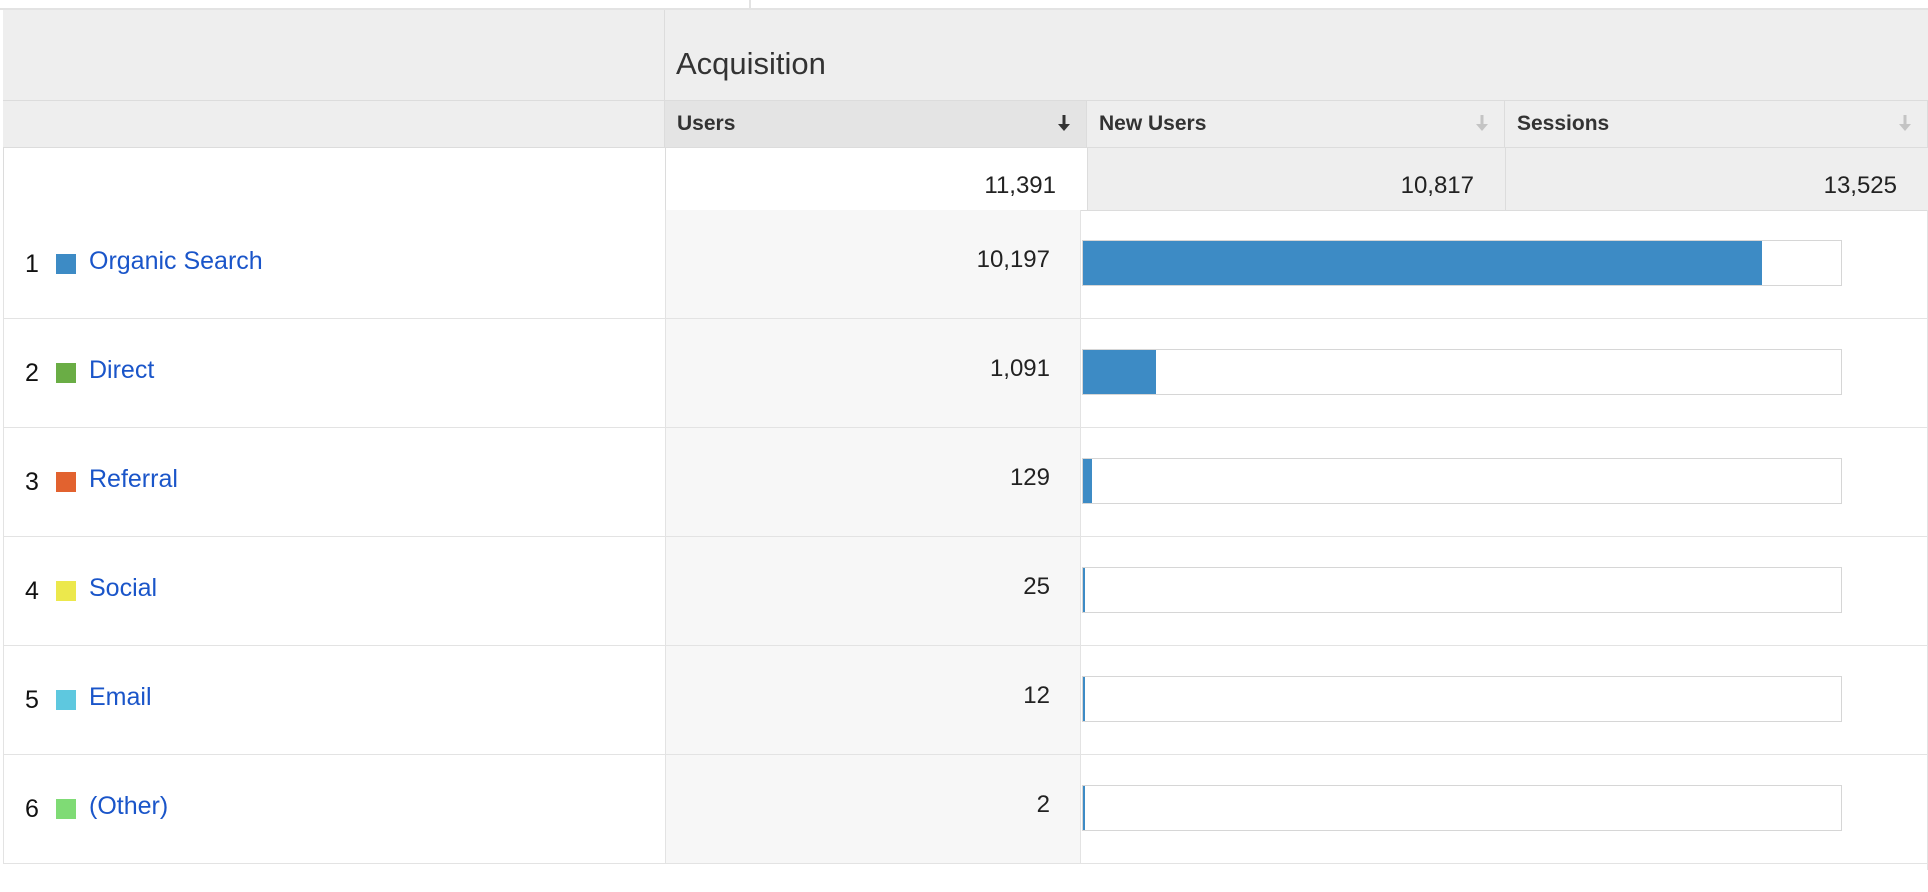 Image resolution: width=1928 pixels, height=892 pixels. I want to click on top-strip, so click(964, 5).